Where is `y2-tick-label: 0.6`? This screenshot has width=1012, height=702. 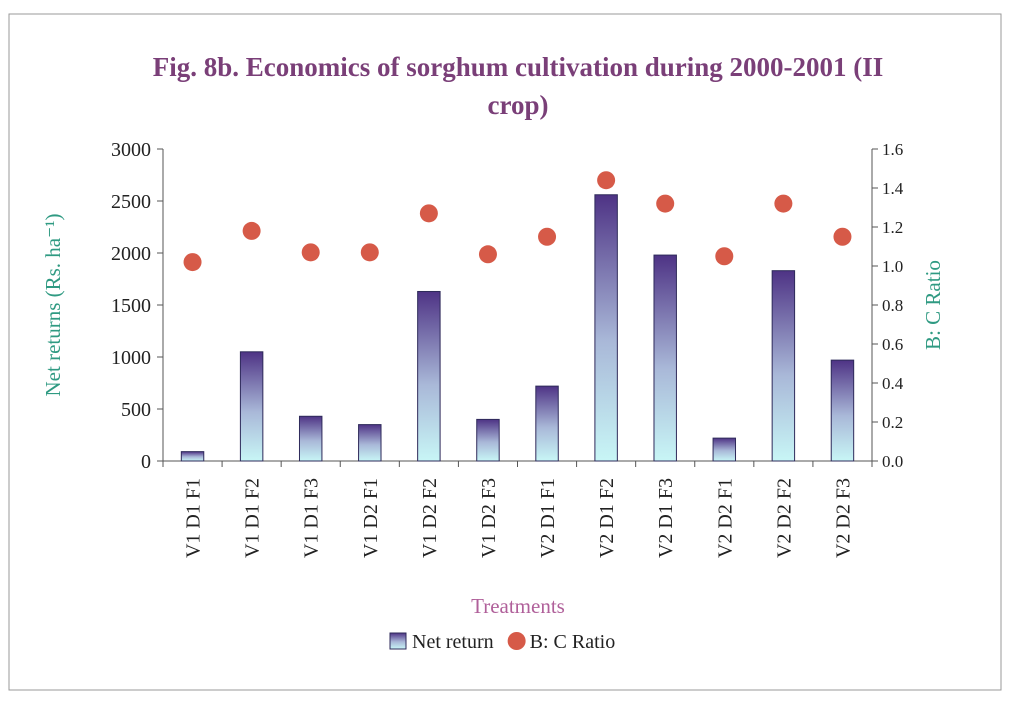
y2-tick-label: 0.6 is located at coordinates (892, 344).